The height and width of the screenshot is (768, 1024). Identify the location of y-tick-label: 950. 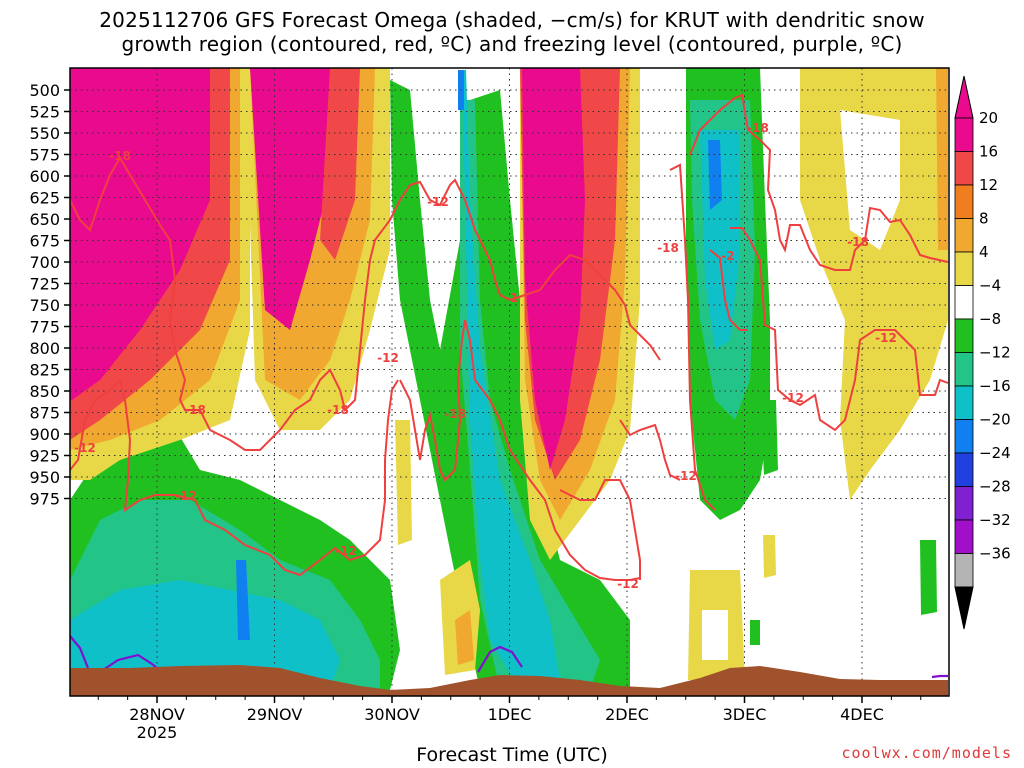
(44, 477).